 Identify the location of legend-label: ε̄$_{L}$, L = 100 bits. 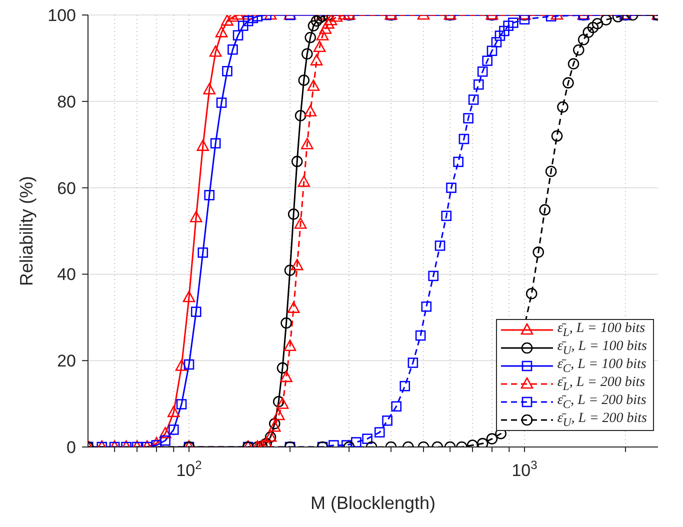
(601, 330).